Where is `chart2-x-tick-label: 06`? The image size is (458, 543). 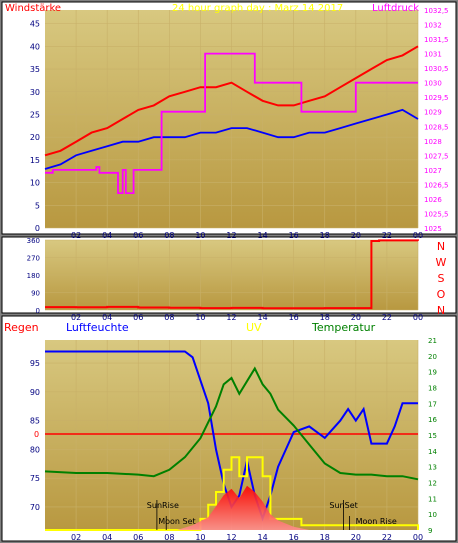
chart2-x-tick-label: 06 is located at coordinates (138, 317).